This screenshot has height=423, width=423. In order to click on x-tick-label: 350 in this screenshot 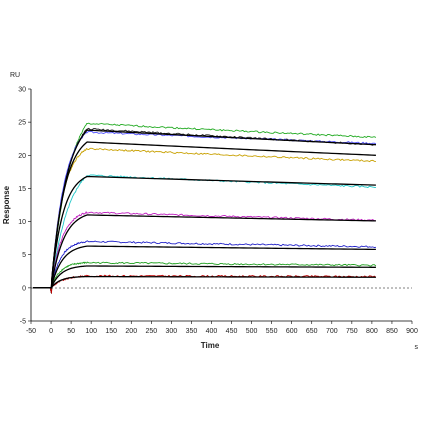, I will do `click(192, 331)`.